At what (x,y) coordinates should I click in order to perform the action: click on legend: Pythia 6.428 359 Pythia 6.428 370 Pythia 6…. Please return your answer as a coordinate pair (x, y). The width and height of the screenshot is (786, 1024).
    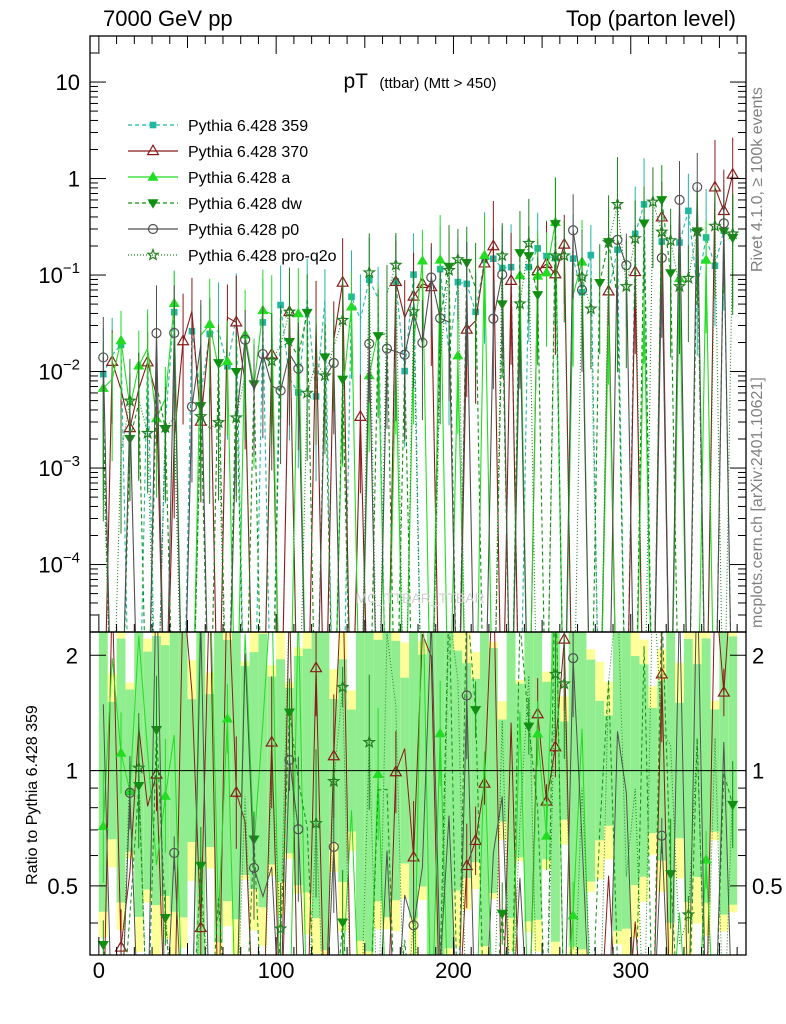
    Looking at the image, I should click on (232, 191).